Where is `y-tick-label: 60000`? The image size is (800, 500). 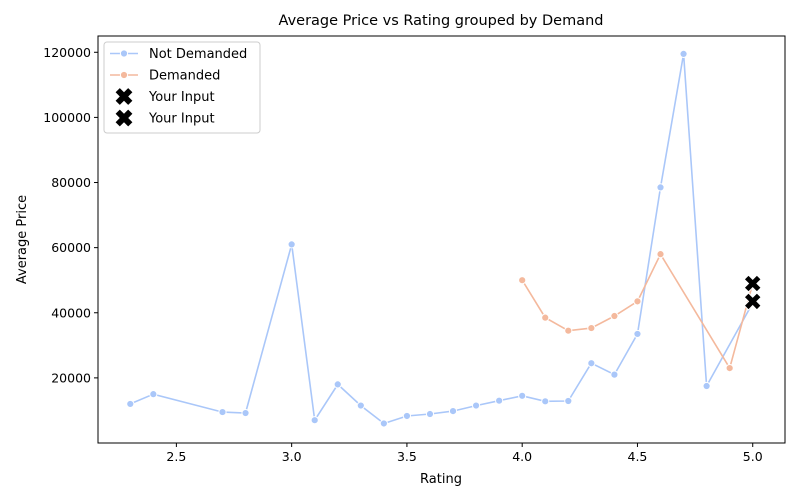
y-tick-label: 60000 is located at coordinates (71, 247).